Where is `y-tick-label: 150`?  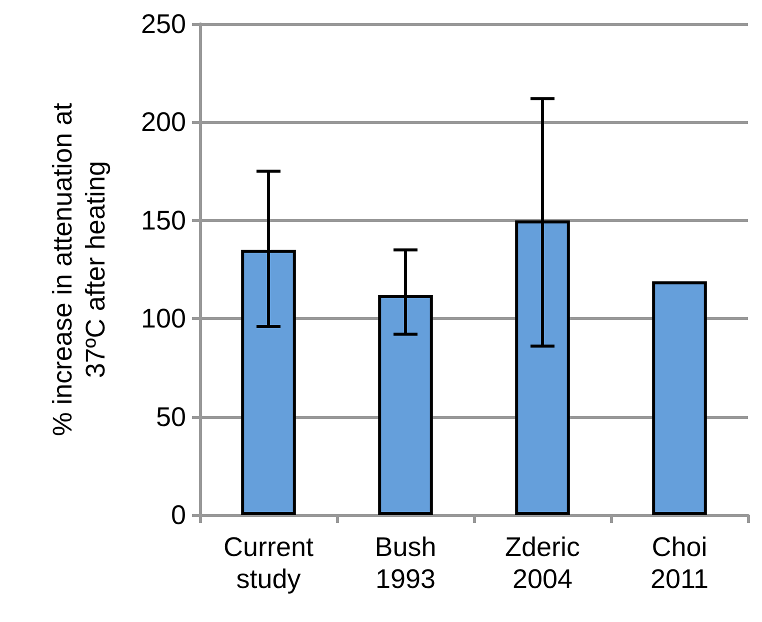 y-tick-label: 150 is located at coordinates (163, 220).